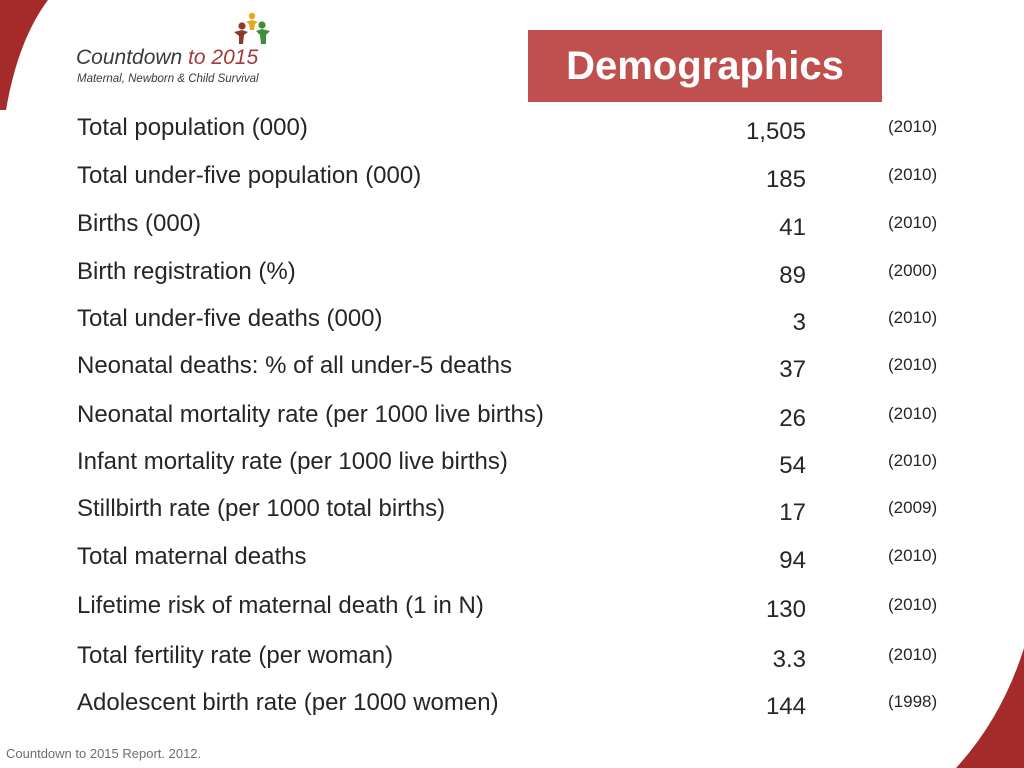 This screenshot has width=1024, height=768. Describe the element at coordinates (512, 327) in the screenshot. I see `table-row: Total under-five deaths (000) 3 (2010)` at that location.